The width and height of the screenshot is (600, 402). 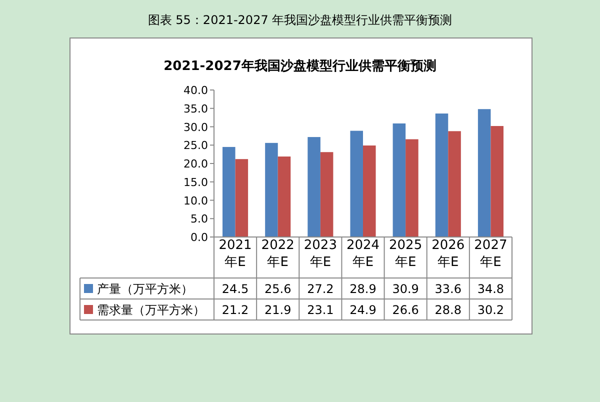 What do you see at coordinates (151, 310) in the screenshot?
I see `legend-label: 需求量（万平方米）` at bounding box center [151, 310].